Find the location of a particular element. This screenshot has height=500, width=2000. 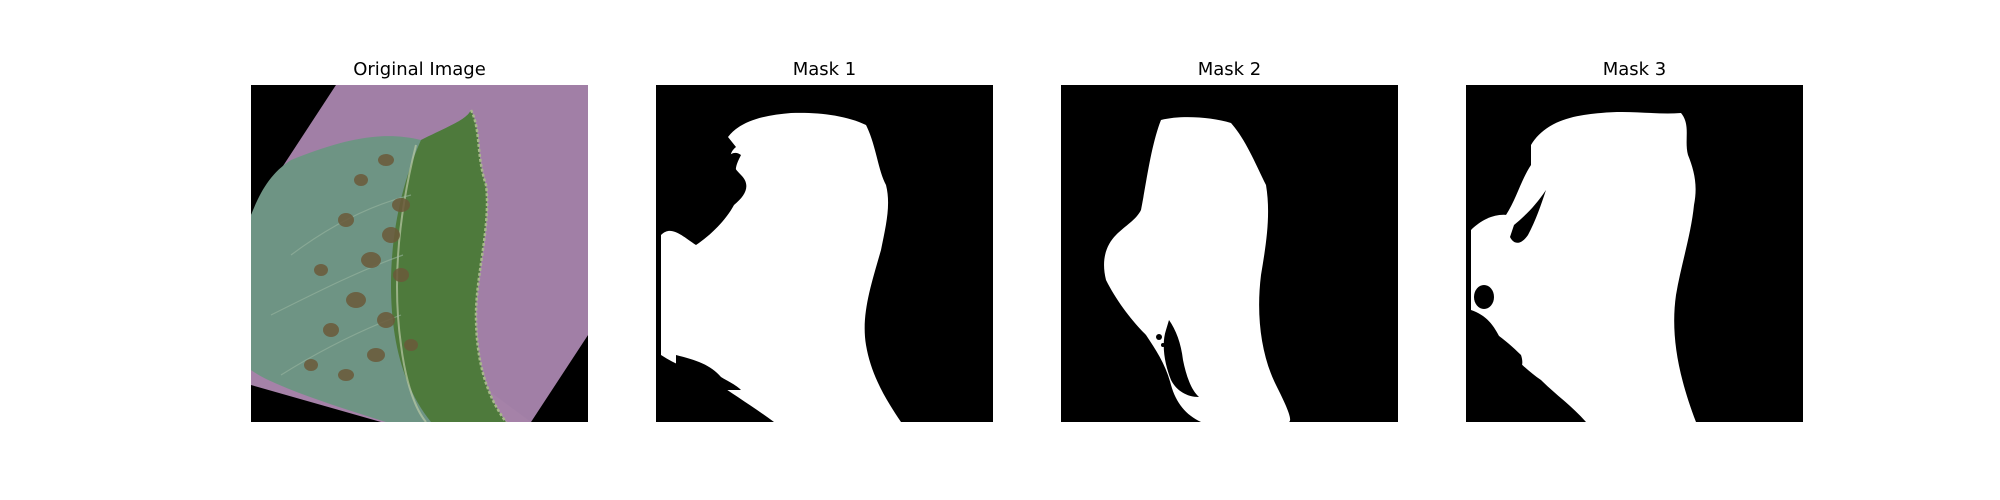

mask-1-panel is located at coordinates (824, 253).